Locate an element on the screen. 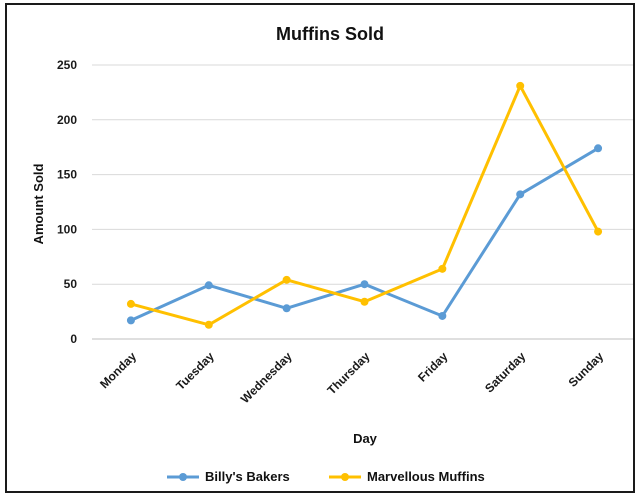 The image size is (644, 500). legend-item: Billy's Bakers is located at coordinates (228, 476).